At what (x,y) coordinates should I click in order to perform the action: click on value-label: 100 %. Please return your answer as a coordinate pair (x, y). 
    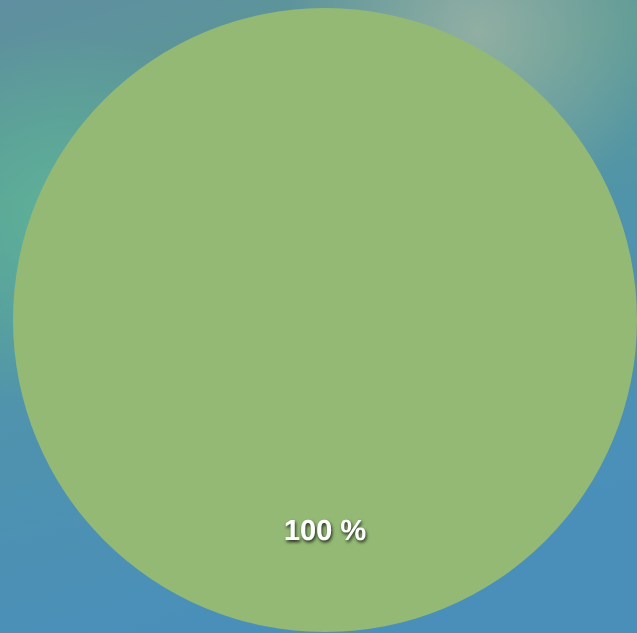
    Looking at the image, I should click on (325, 531).